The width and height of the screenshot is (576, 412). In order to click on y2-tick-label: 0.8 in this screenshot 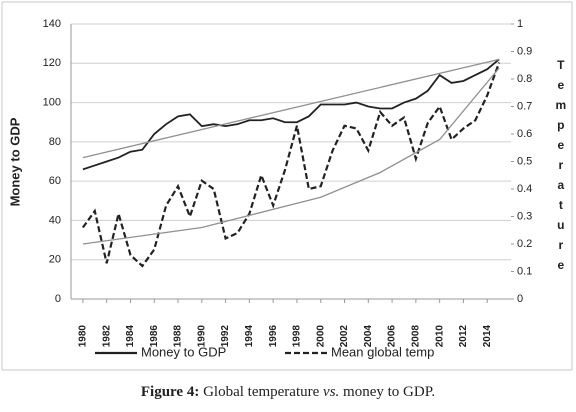, I will do `click(524, 79)`.